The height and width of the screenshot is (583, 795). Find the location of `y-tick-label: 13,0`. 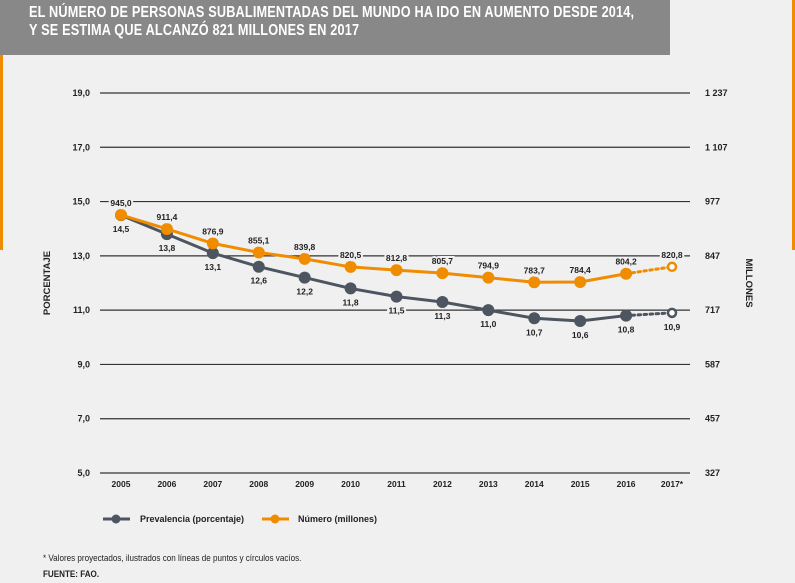

y-tick-label: 13,0 is located at coordinates (81, 256).